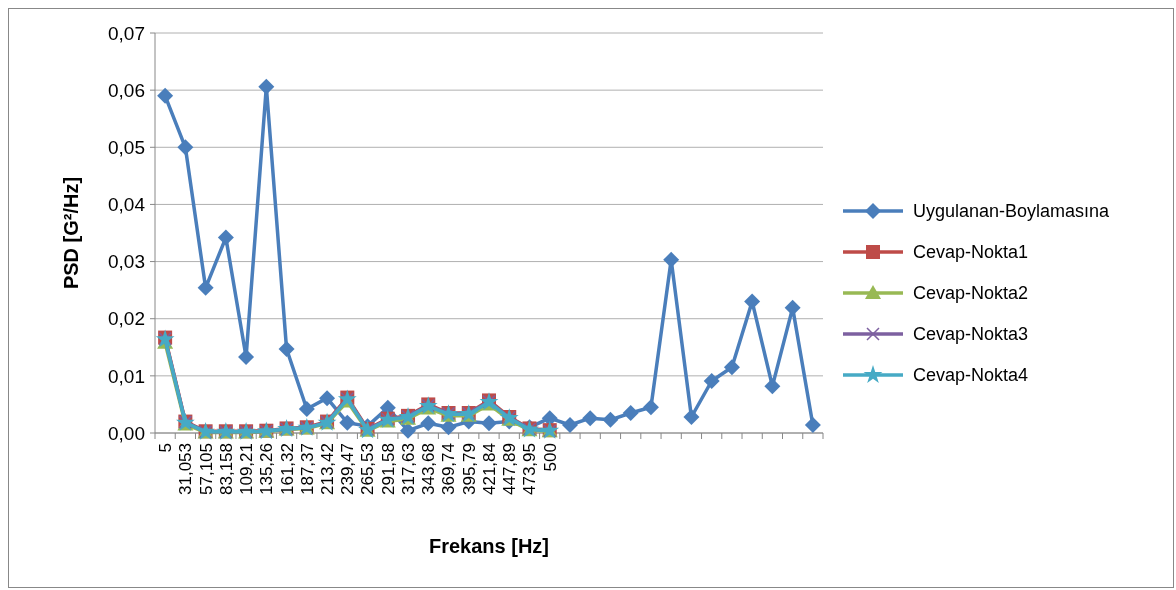 The height and width of the screenshot is (590, 1176). Describe the element at coordinates (126, 147) in the screenshot. I see `y-tick-label: 0,05` at that location.